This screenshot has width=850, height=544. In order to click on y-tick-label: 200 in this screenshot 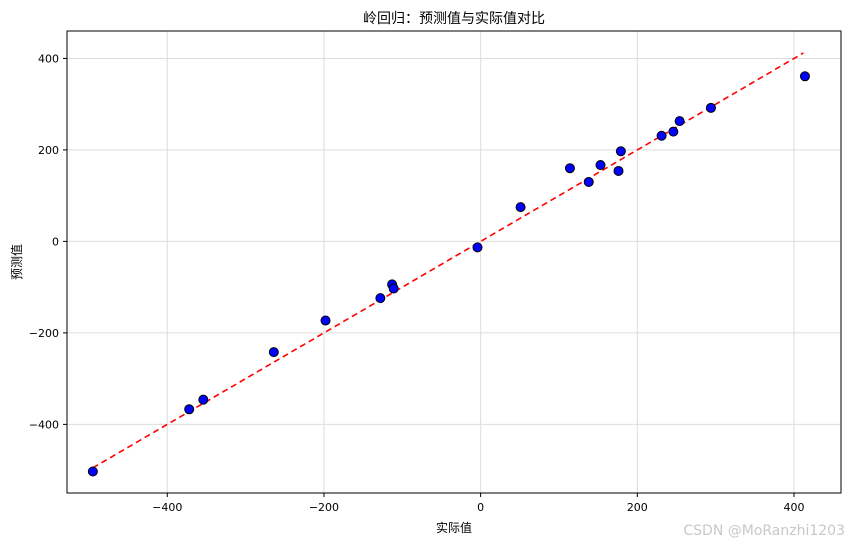, I will do `click(48, 150)`.